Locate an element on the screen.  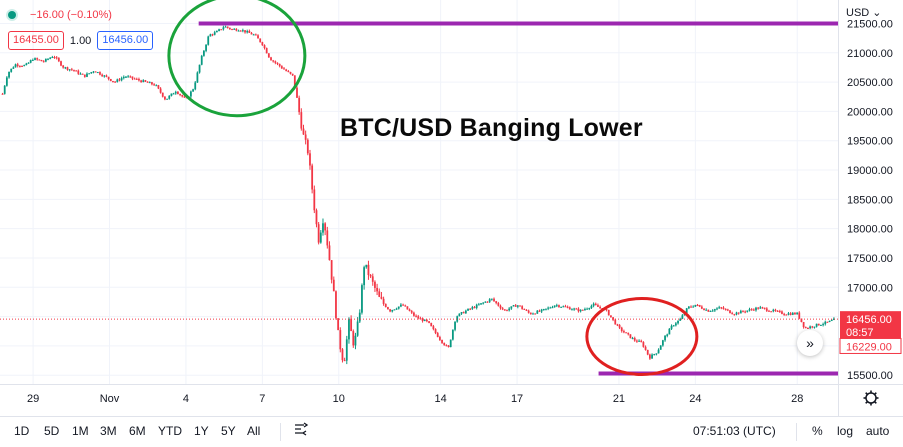
gear-ring is located at coordinates (871, 398).